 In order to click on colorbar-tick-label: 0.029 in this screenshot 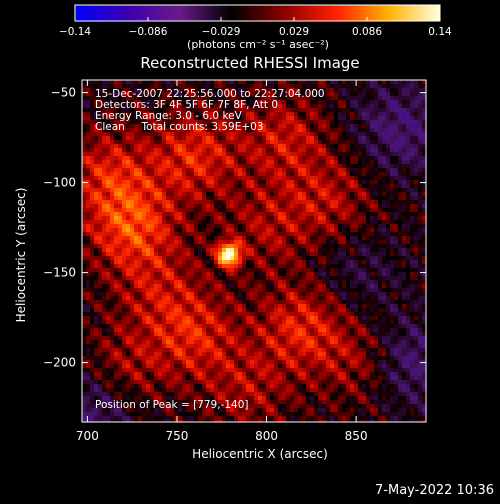, I will do `click(294, 32)`.